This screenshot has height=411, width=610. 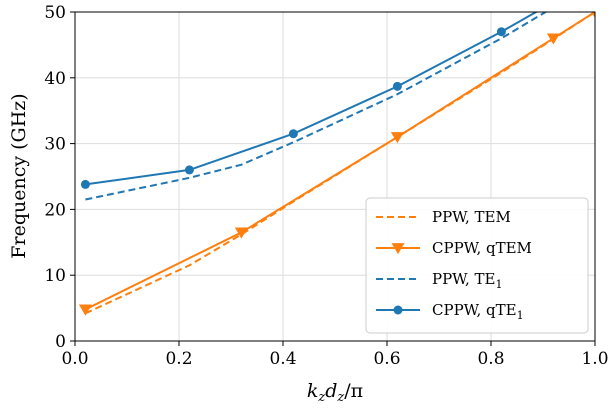 I want to click on y-tick-label: 20, so click(x=55, y=210).